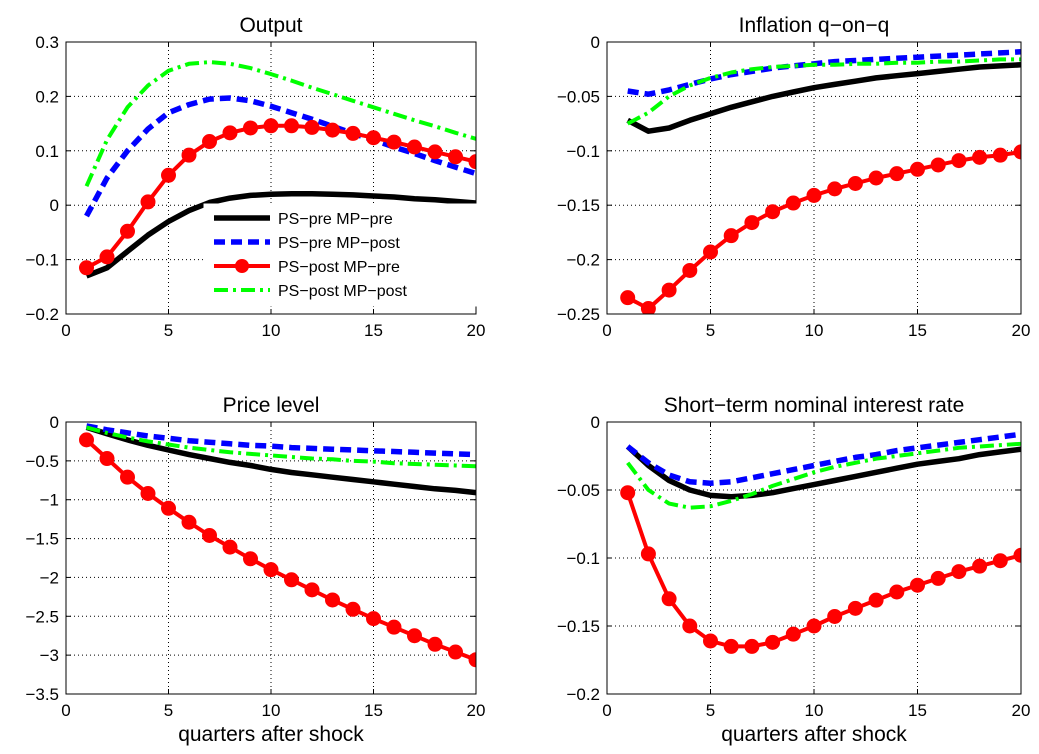 The height and width of the screenshot is (754, 1039). Describe the element at coordinates (820, 542) in the screenshot. I see `series-group` at that location.